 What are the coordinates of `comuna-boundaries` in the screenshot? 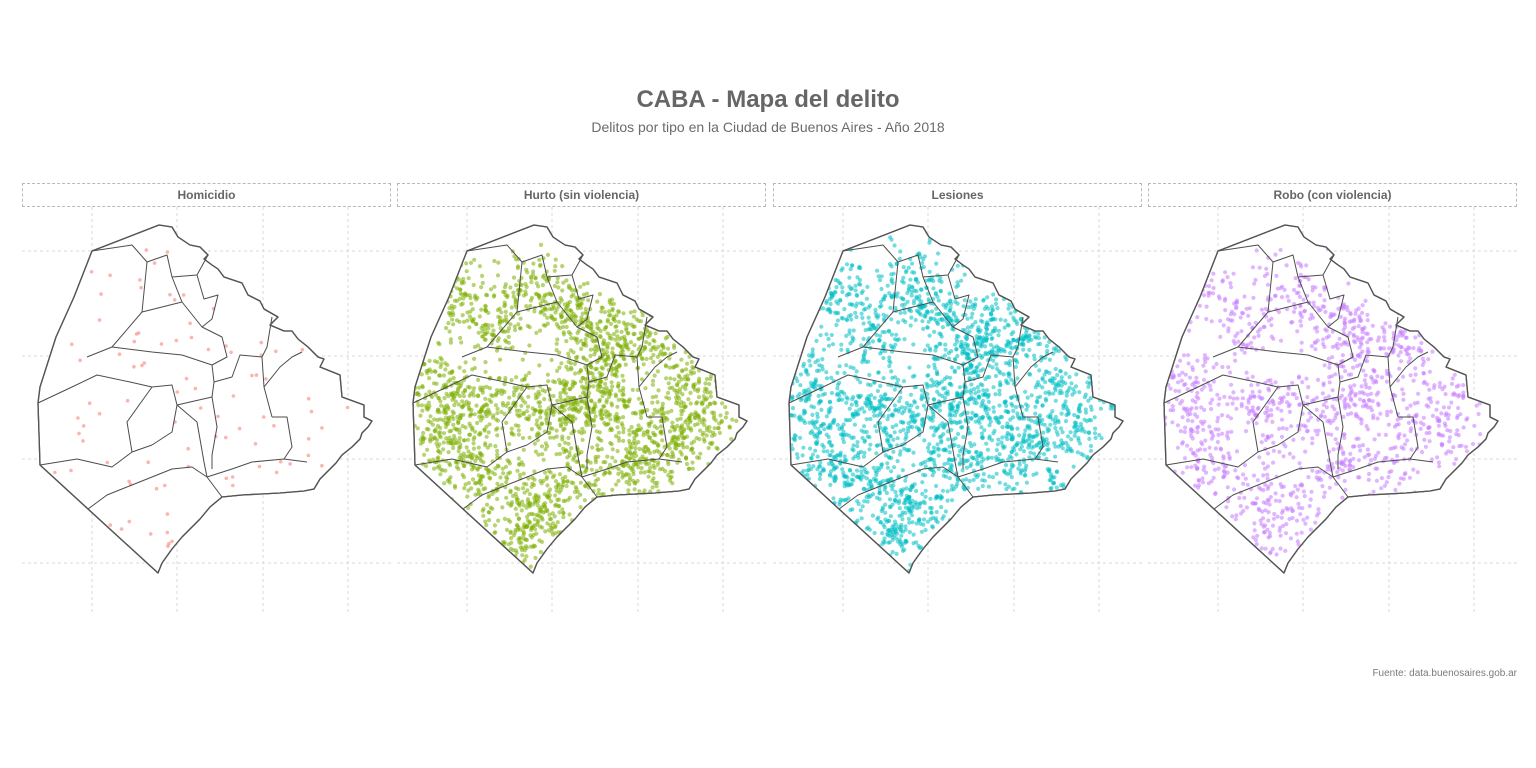 It's located at (172, 377).